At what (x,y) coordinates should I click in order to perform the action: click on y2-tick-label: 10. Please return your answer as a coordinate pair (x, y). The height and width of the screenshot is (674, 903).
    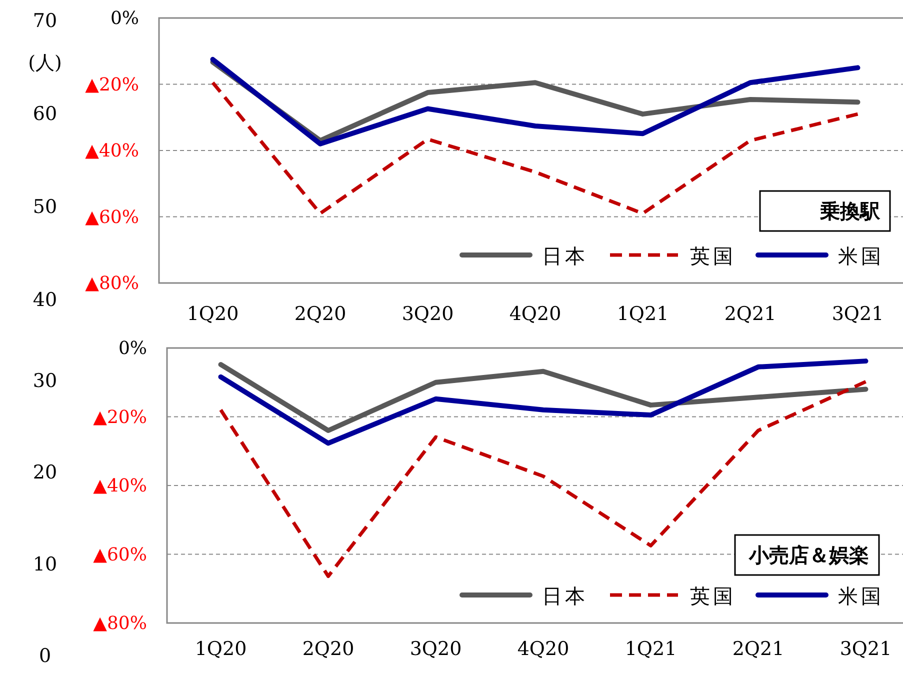
    Looking at the image, I should click on (45, 564).